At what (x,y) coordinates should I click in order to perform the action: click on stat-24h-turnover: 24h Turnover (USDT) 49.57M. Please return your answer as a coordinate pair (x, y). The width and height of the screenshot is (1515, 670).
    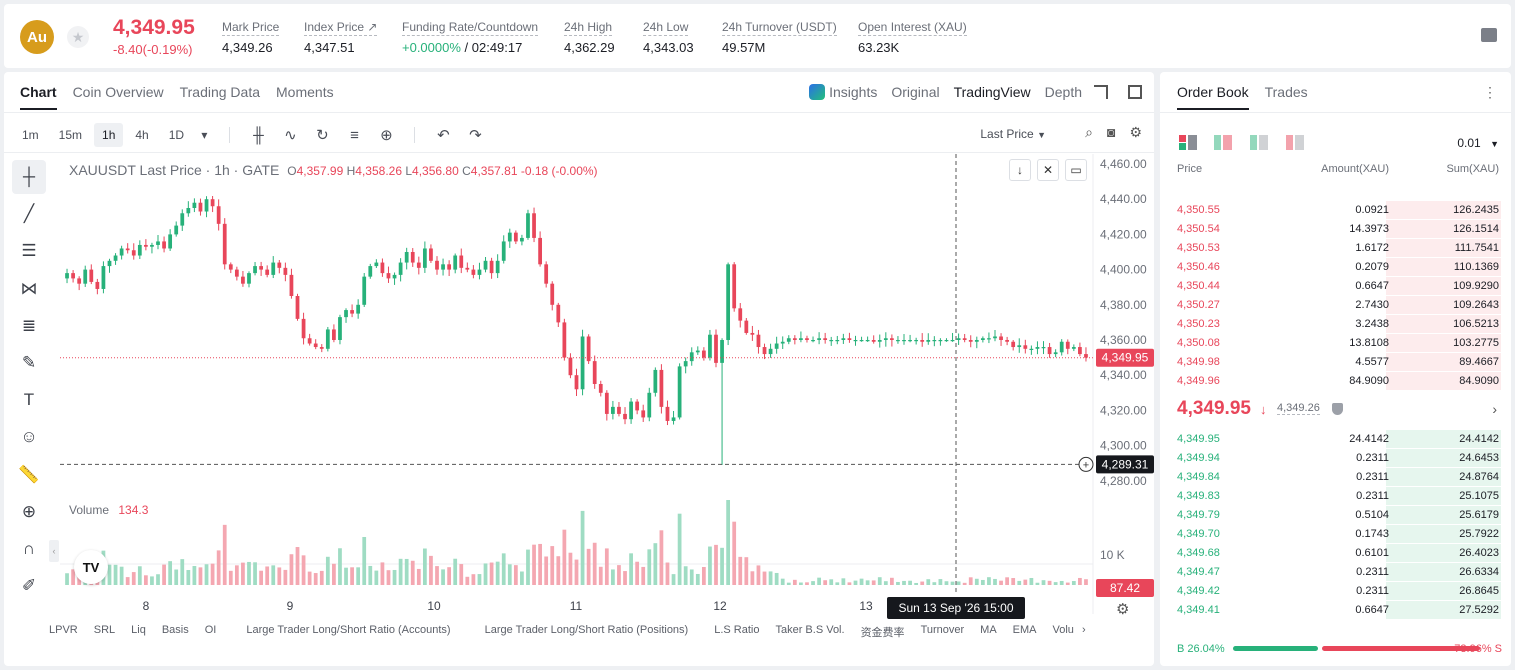
    Looking at the image, I should click on (779, 36).